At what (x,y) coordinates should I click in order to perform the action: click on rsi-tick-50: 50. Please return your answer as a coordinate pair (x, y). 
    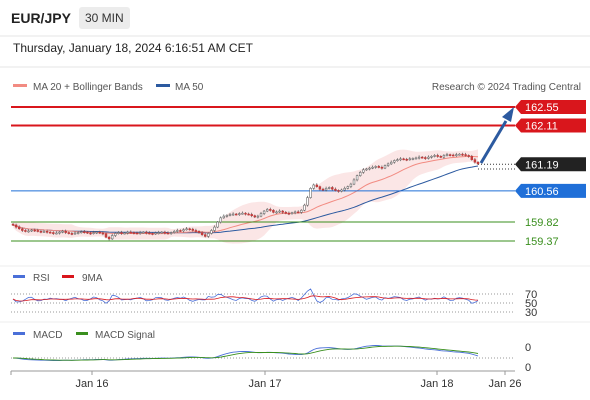
    Looking at the image, I should click on (531, 304).